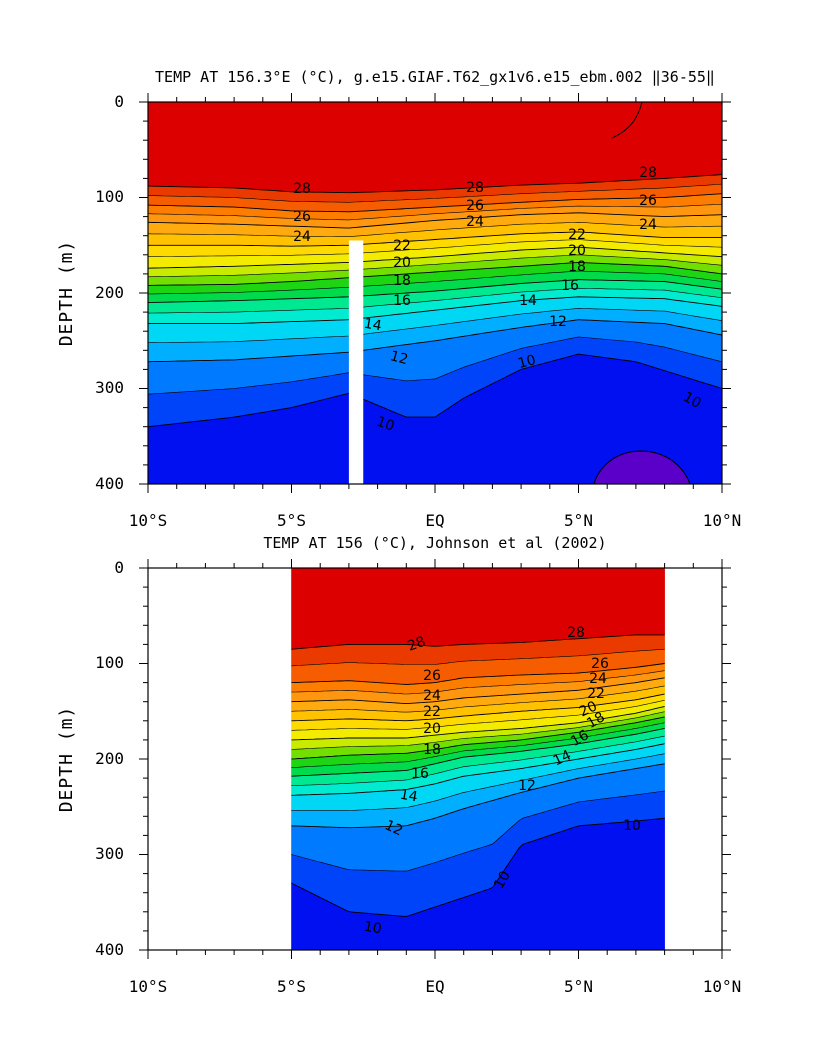 The height and width of the screenshot is (1055, 818). What do you see at coordinates (291, 520) in the screenshot?
I see `x-tick-label: 5°S` at bounding box center [291, 520].